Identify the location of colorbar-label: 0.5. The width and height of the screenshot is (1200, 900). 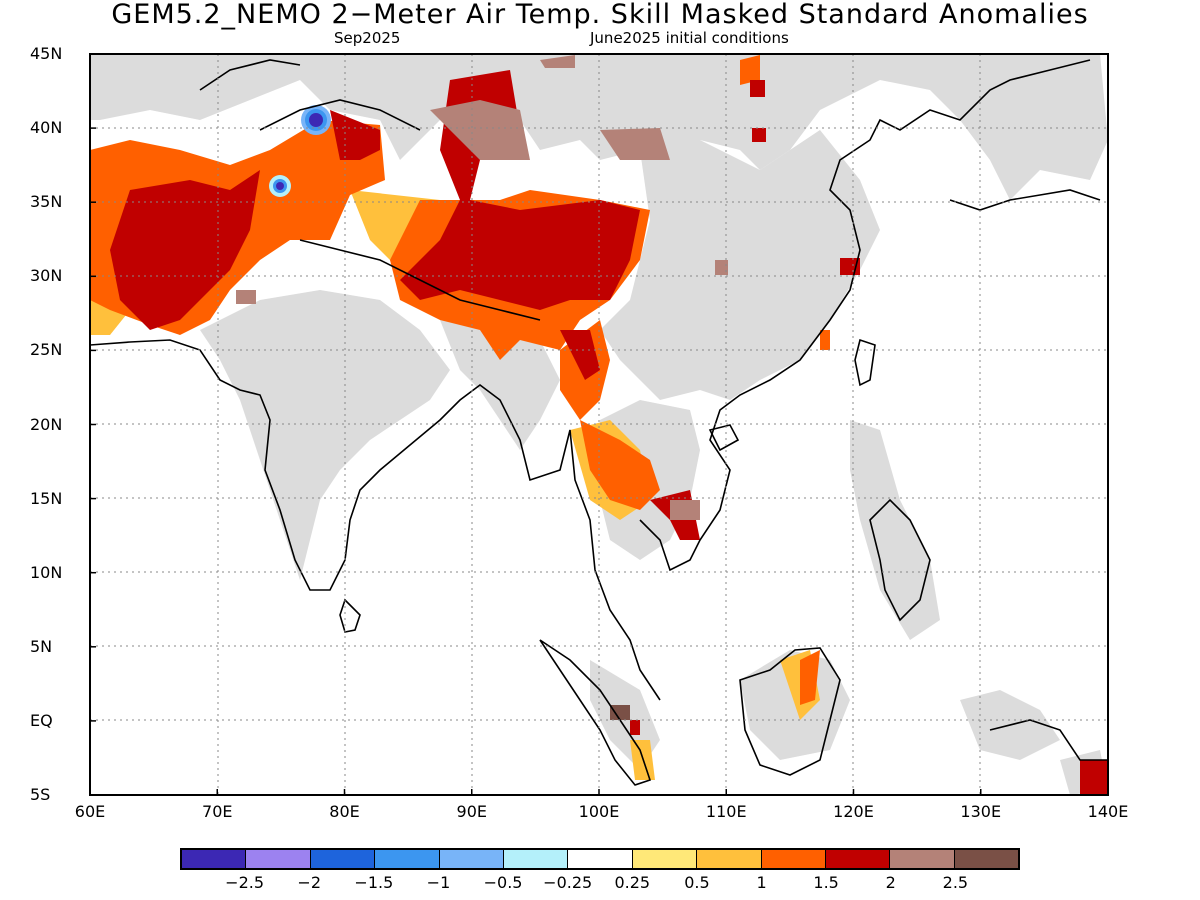
(697, 882).